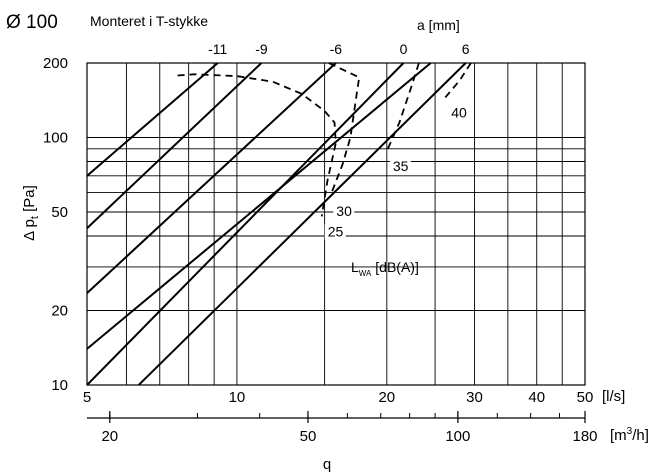 Image resolution: width=666 pixels, height=473 pixels. I want to click on damper-line-label: -6, so click(336, 49).